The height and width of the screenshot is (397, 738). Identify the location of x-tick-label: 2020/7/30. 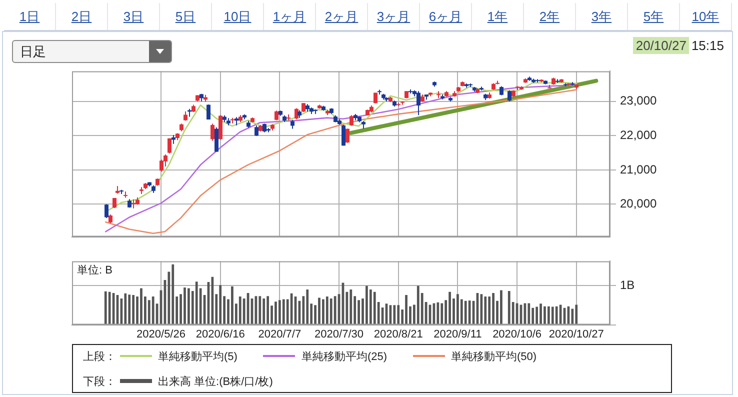
(339, 334).